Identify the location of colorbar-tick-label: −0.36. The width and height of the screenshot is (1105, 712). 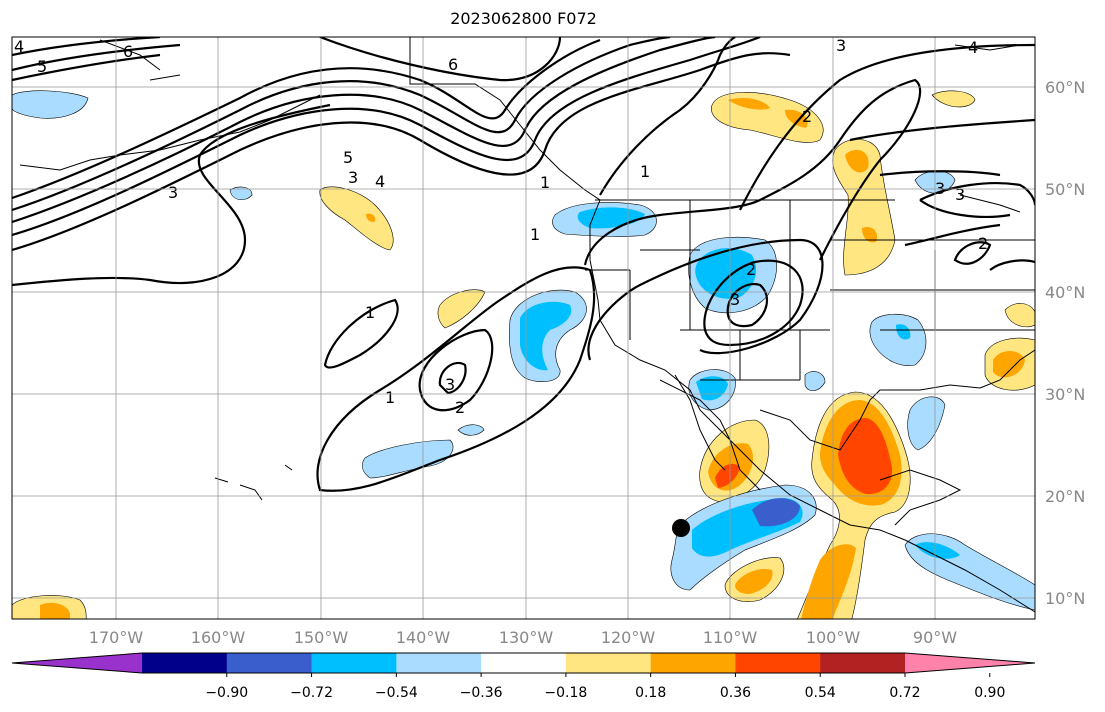
(481, 693).